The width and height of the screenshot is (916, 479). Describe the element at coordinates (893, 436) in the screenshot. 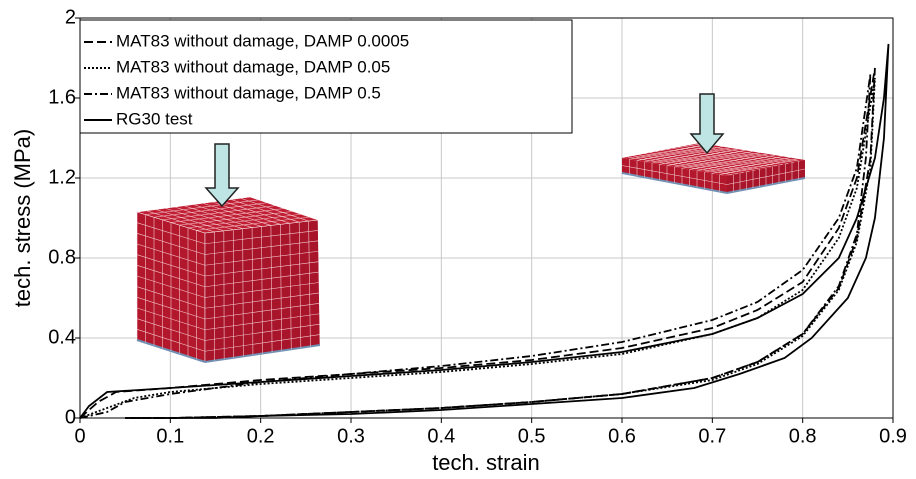

I see `x-tick-label: 0.9` at that location.